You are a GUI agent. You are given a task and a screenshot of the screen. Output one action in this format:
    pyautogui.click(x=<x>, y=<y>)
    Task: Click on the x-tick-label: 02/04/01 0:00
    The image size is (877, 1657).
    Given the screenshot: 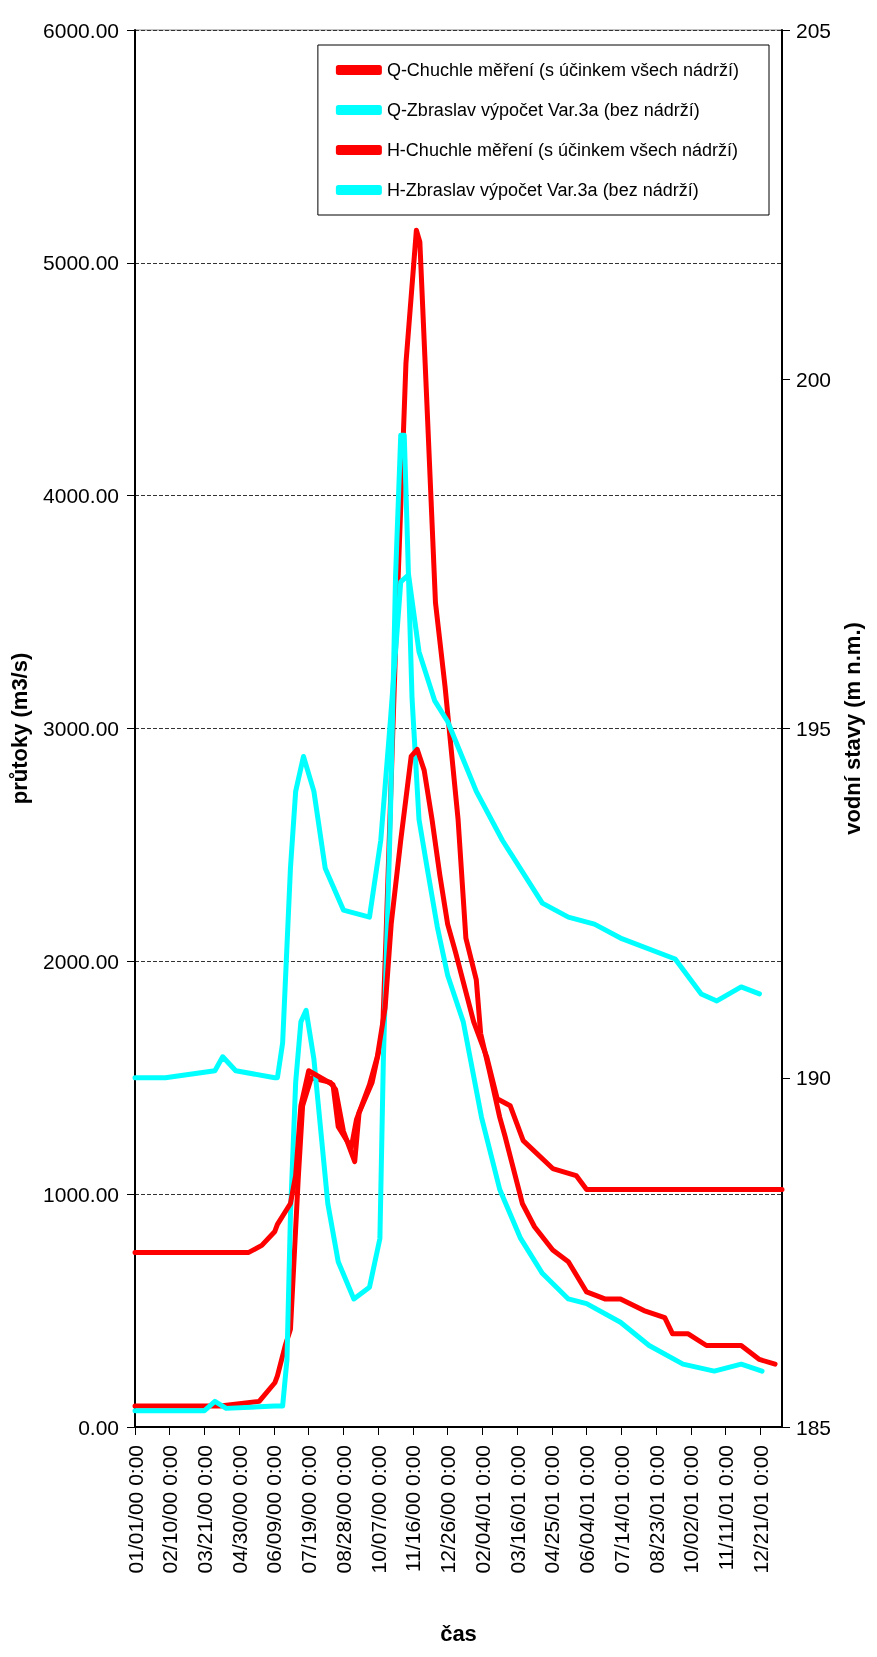 What is the action you would take?
    pyautogui.click(x=482, y=1509)
    